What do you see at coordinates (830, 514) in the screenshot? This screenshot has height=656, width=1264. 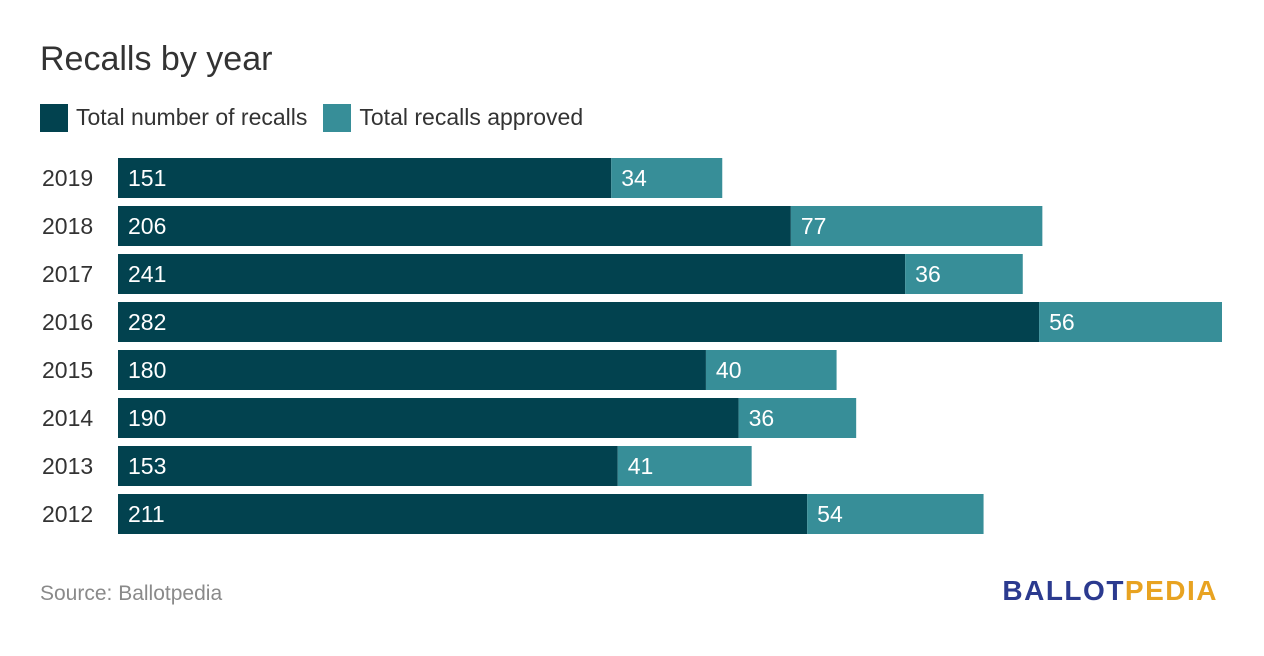 I see `value-label-approved-2012: 54` at bounding box center [830, 514].